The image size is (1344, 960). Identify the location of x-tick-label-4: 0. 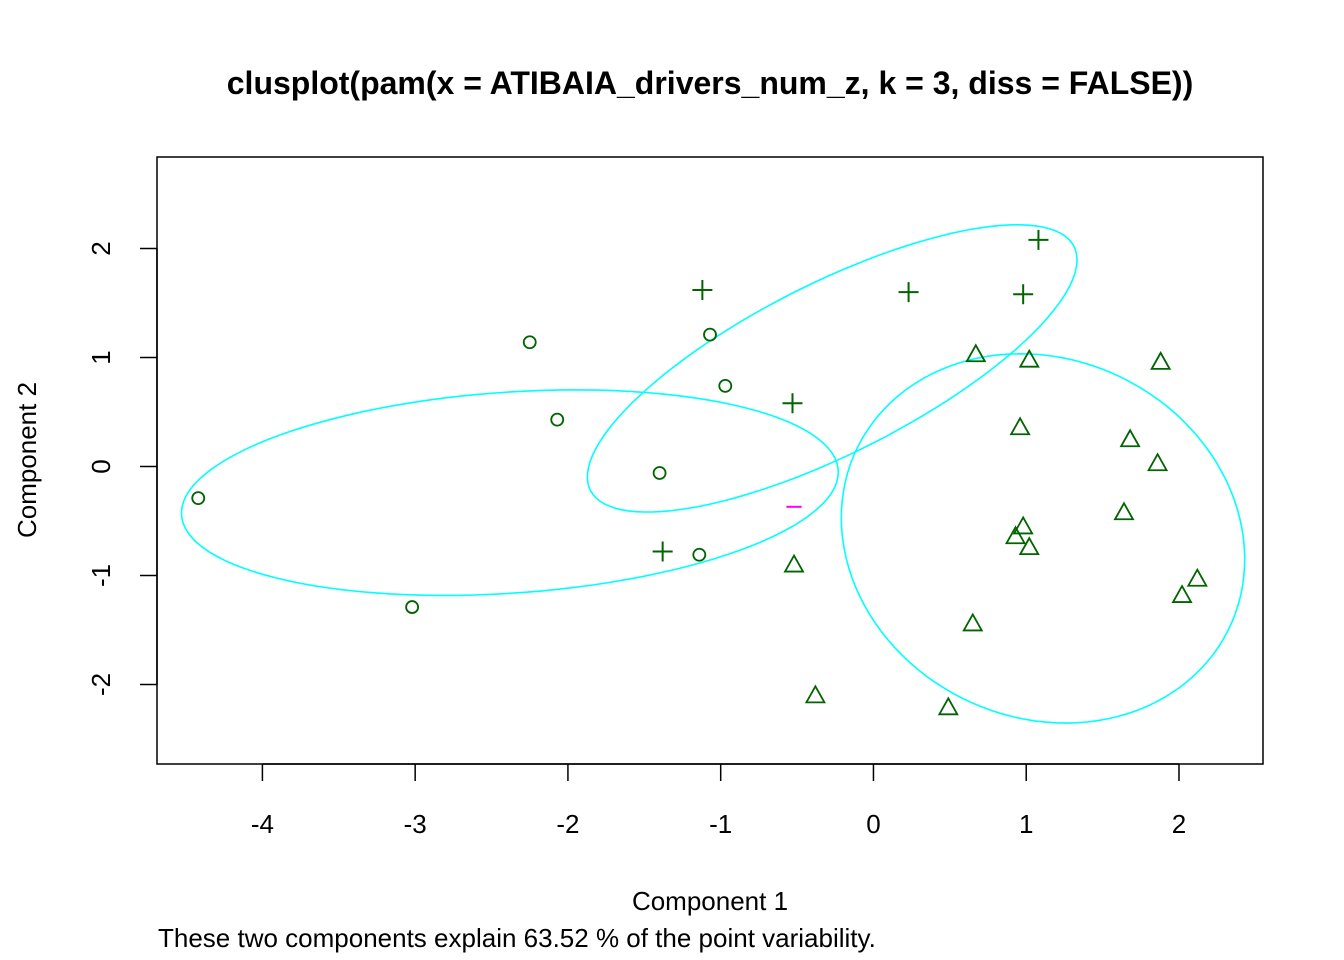
(873, 824).